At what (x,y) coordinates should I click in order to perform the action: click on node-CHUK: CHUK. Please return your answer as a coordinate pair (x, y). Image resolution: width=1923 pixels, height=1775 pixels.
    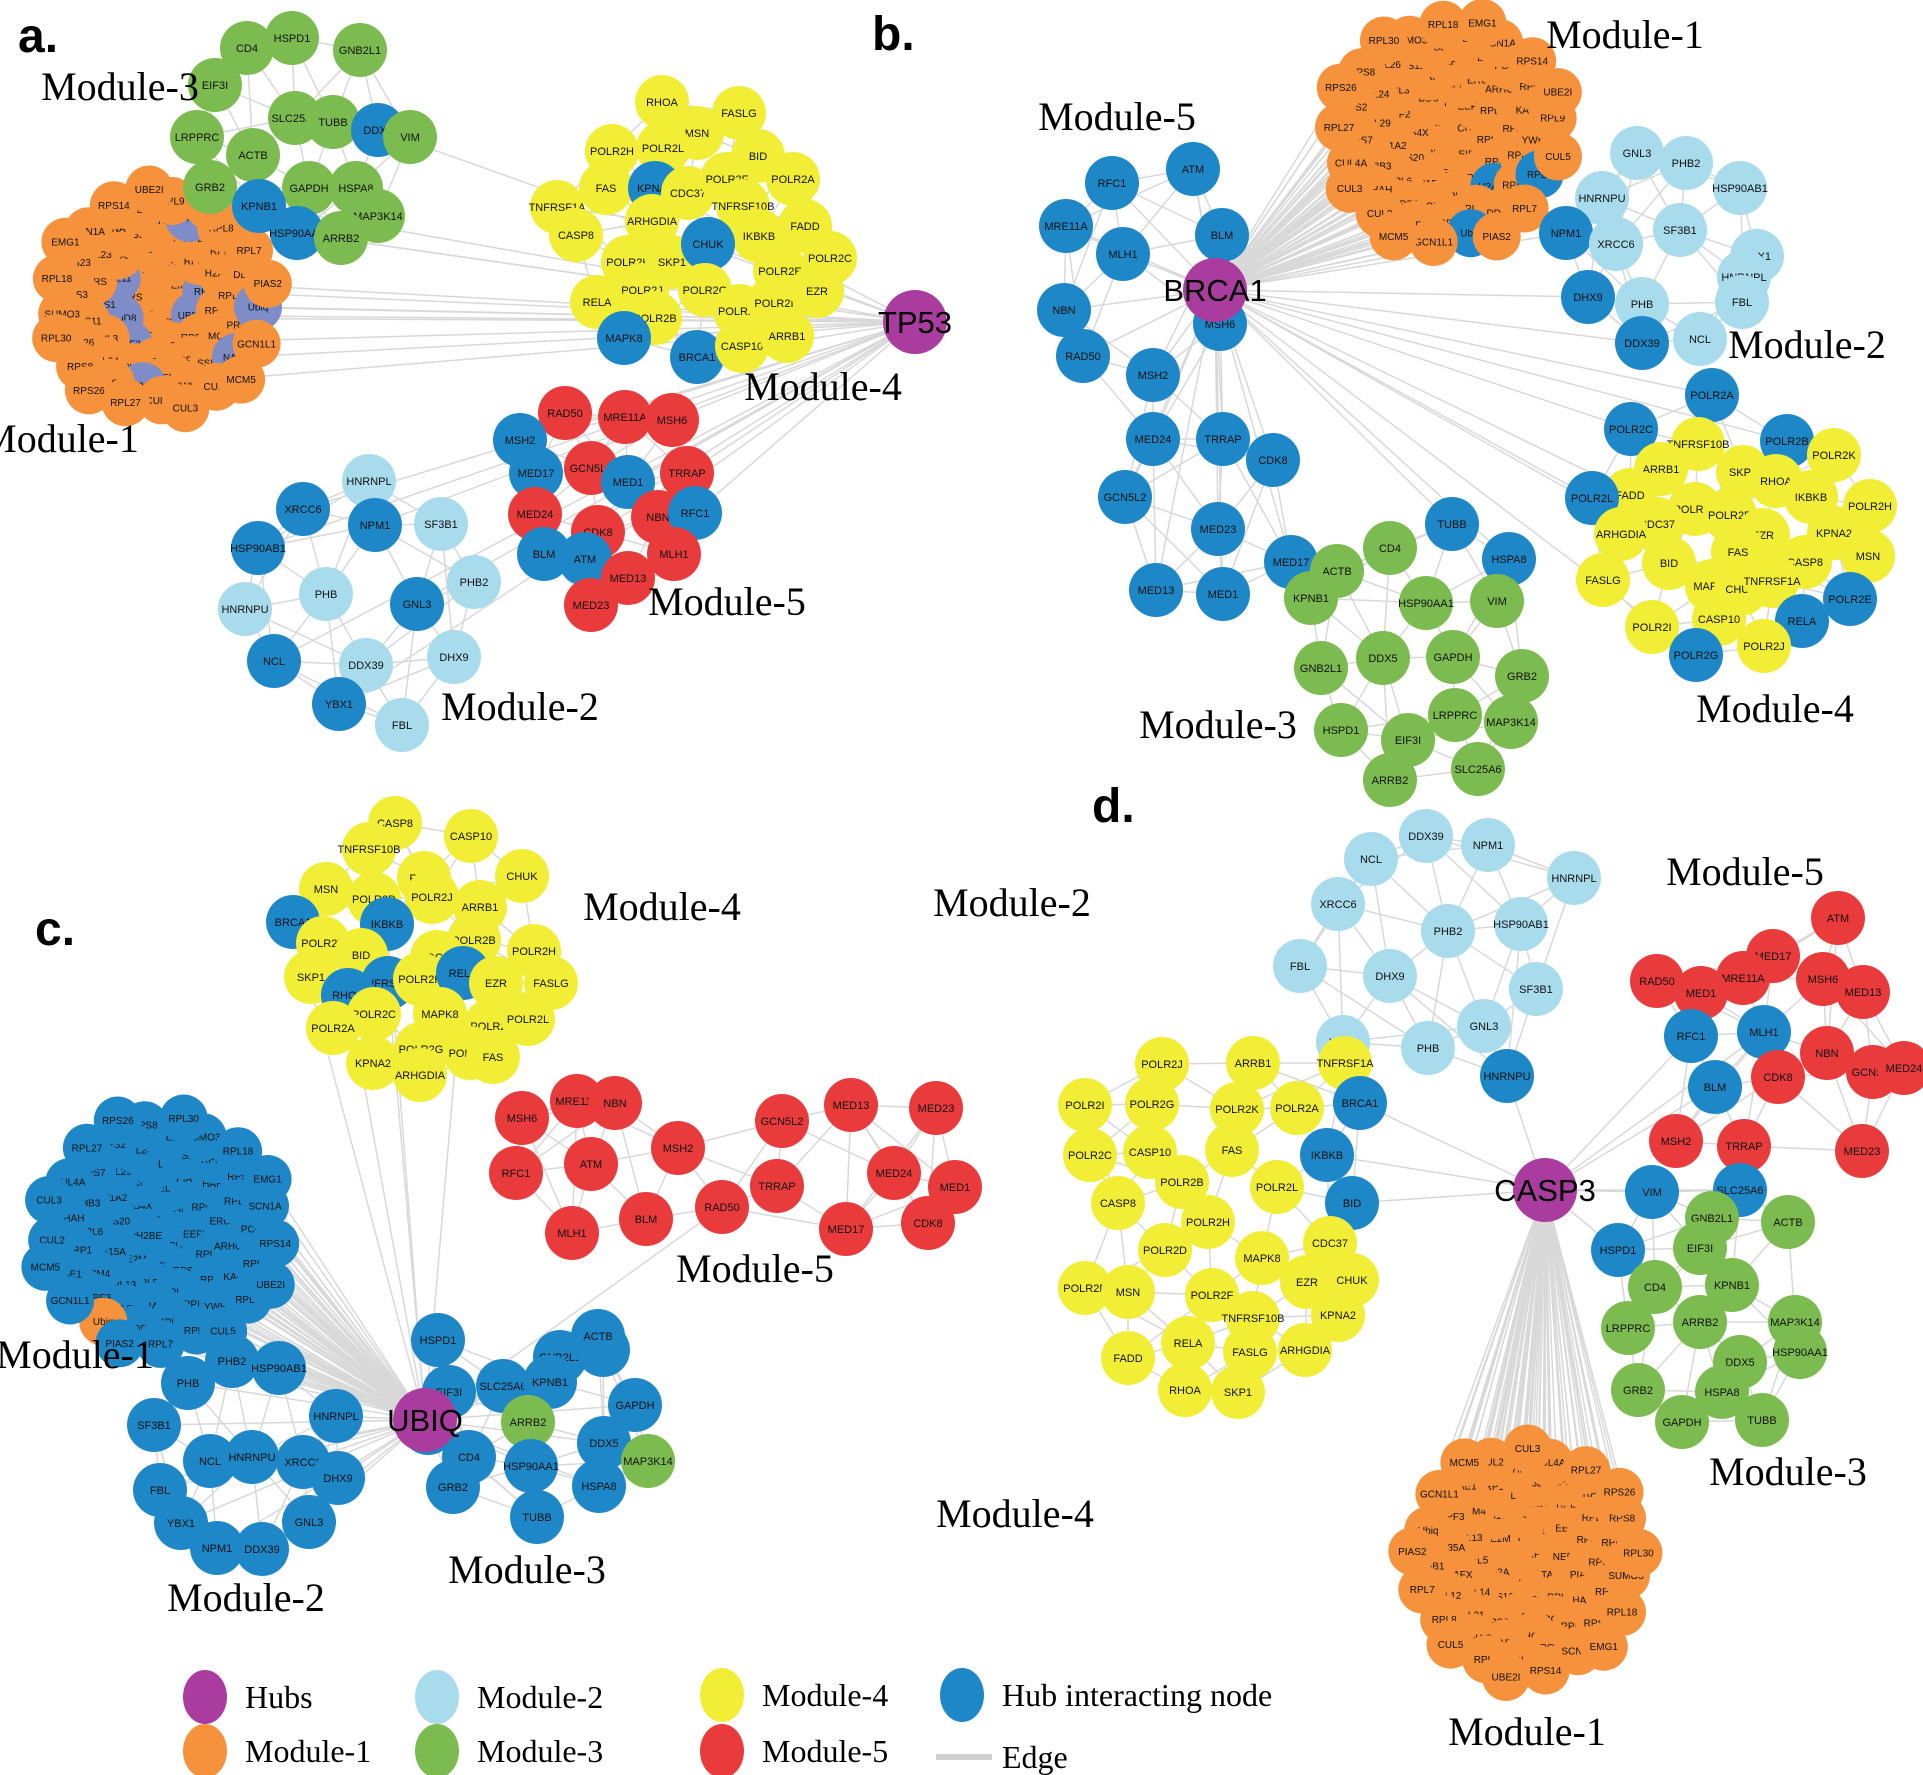
    Looking at the image, I should click on (708, 244).